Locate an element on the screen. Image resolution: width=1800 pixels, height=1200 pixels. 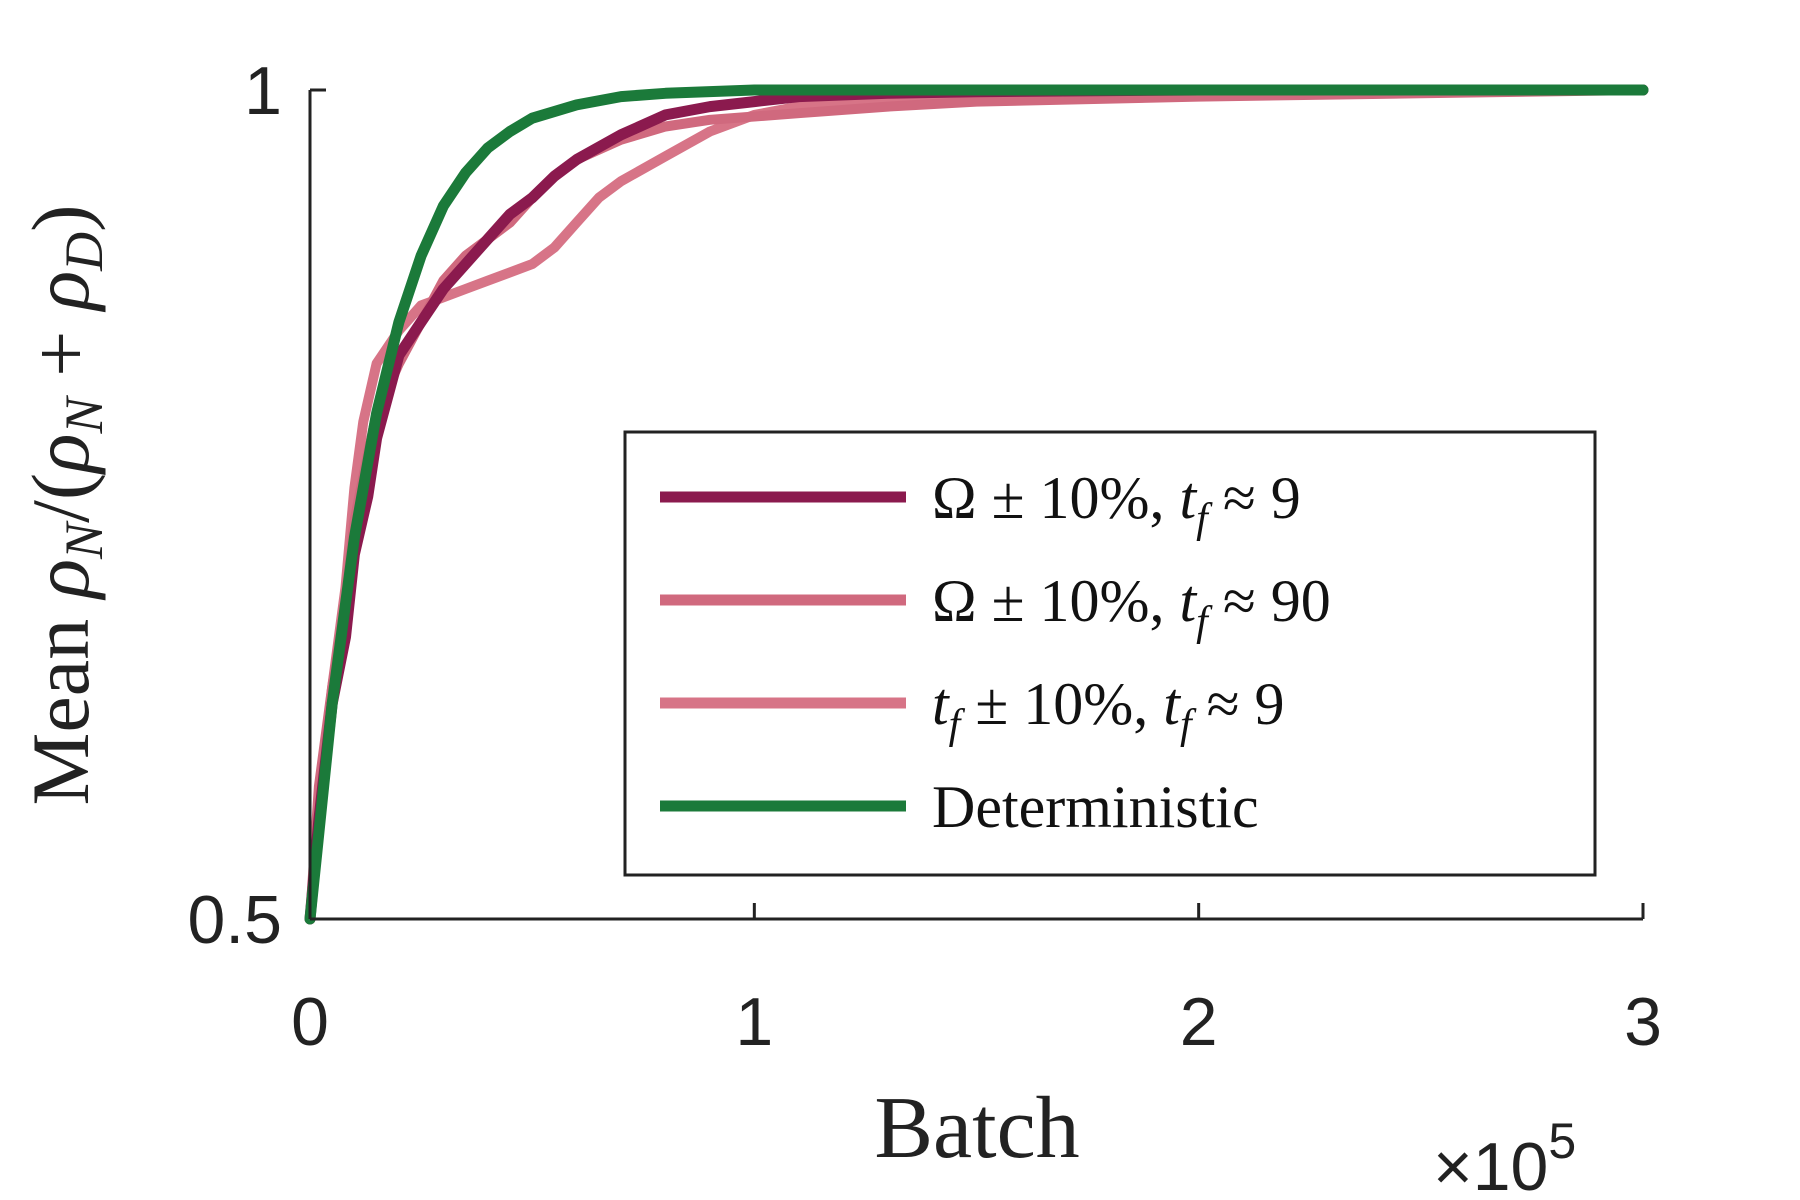
y-tick-label: 0.5 is located at coordinates (234, 920).